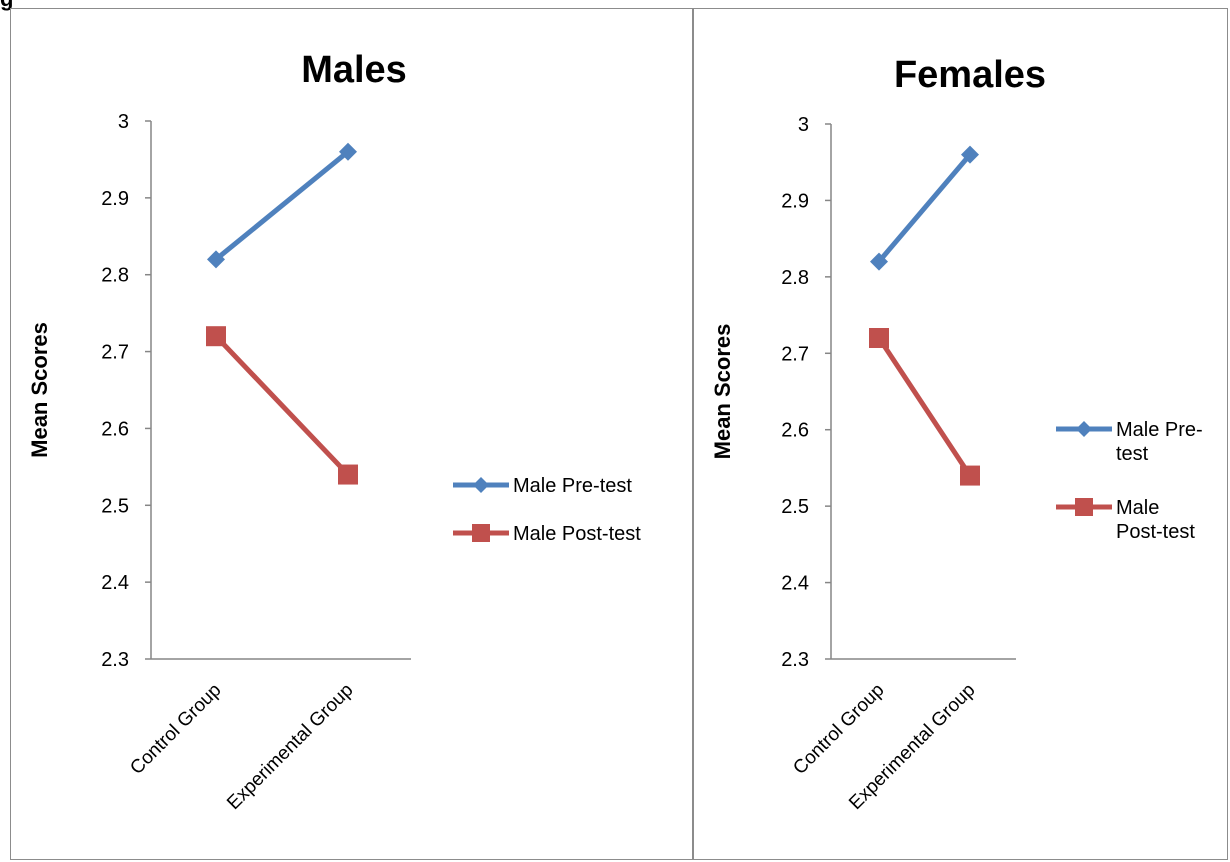 The image size is (1230, 862). I want to click on chart-title: Females, so click(970, 75).